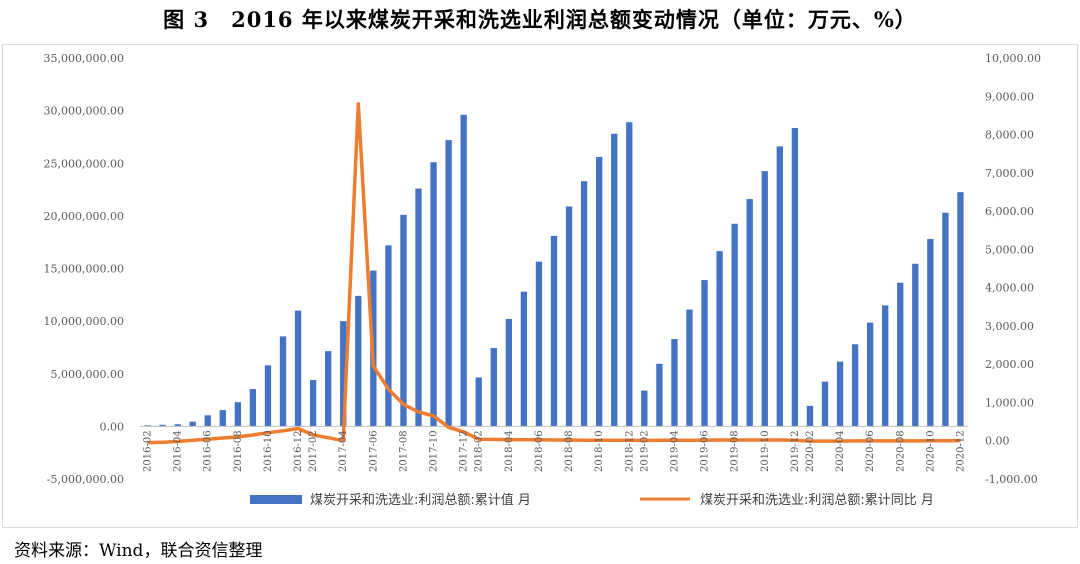  Describe the element at coordinates (960, 451) in the screenshot. I see `x-tick-label: 2020-12` at that location.